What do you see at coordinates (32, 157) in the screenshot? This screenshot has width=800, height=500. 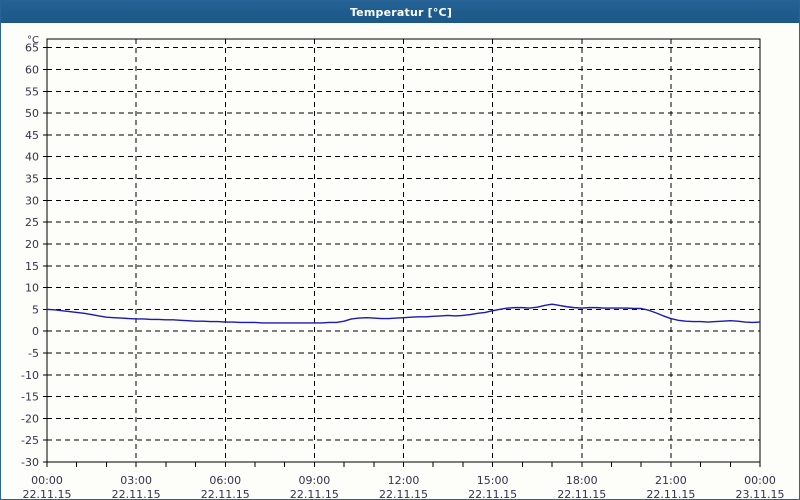 I see `y-axis-label: 40` at bounding box center [32, 157].